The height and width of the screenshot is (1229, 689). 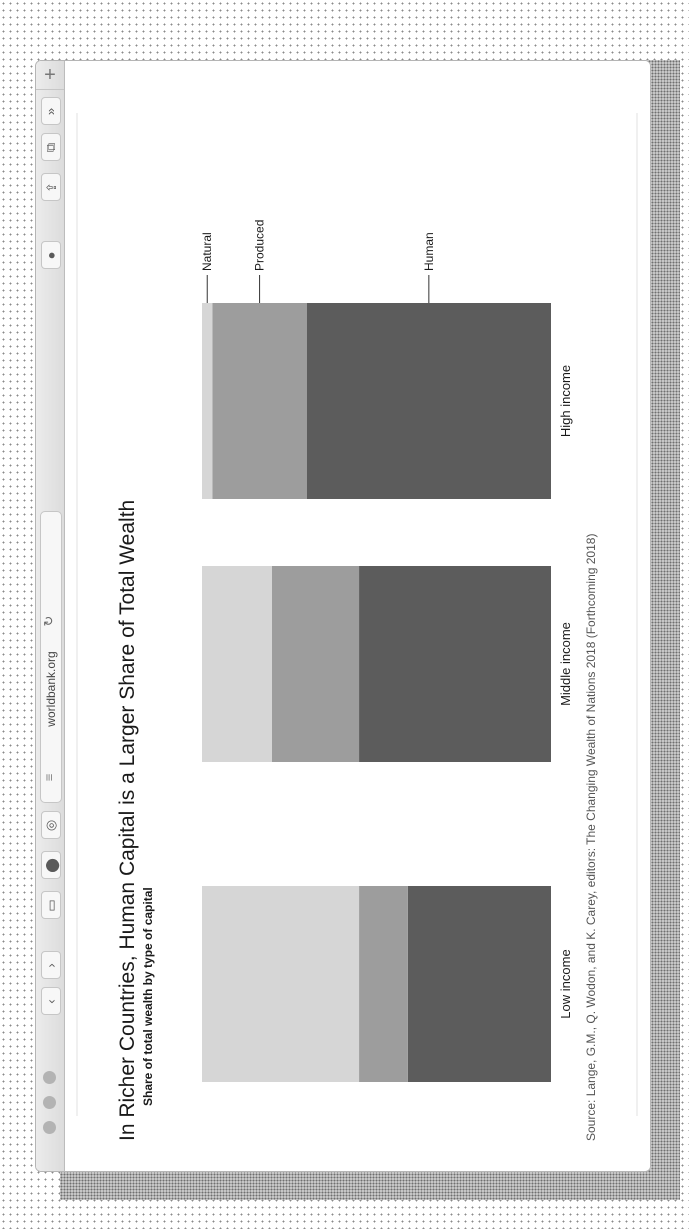 I want to click on address-bar: ↻ worldbank.org ≡, so click(x=51, y=657).